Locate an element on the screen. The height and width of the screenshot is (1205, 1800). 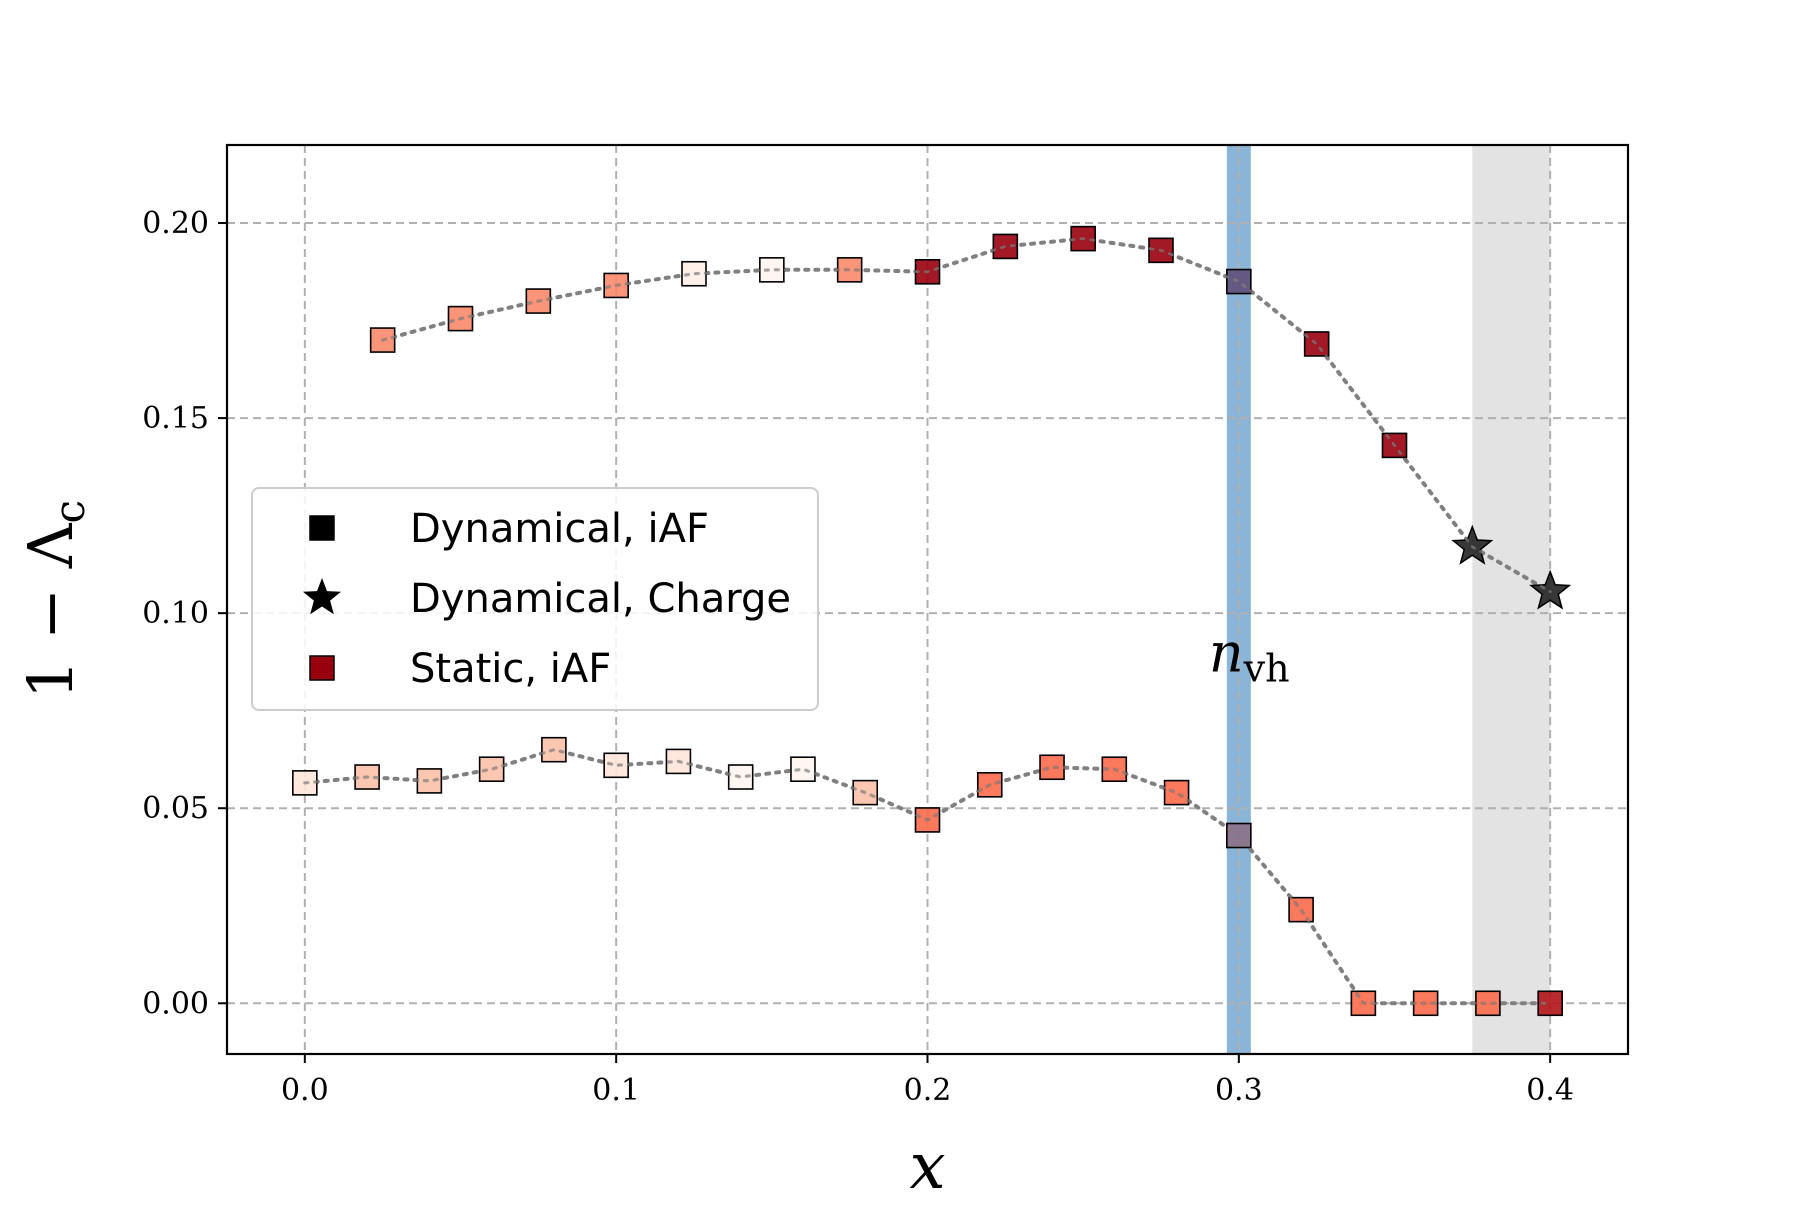
x-tick-label-0: 0.0 is located at coordinates (305, 1090).